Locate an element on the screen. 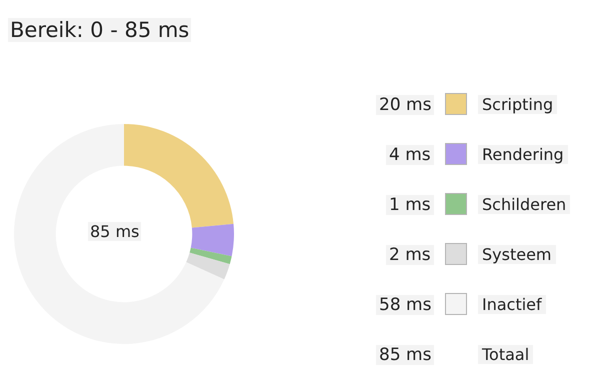 This screenshot has height=378, width=610. data-label: 1 ms is located at coordinates (410, 205).